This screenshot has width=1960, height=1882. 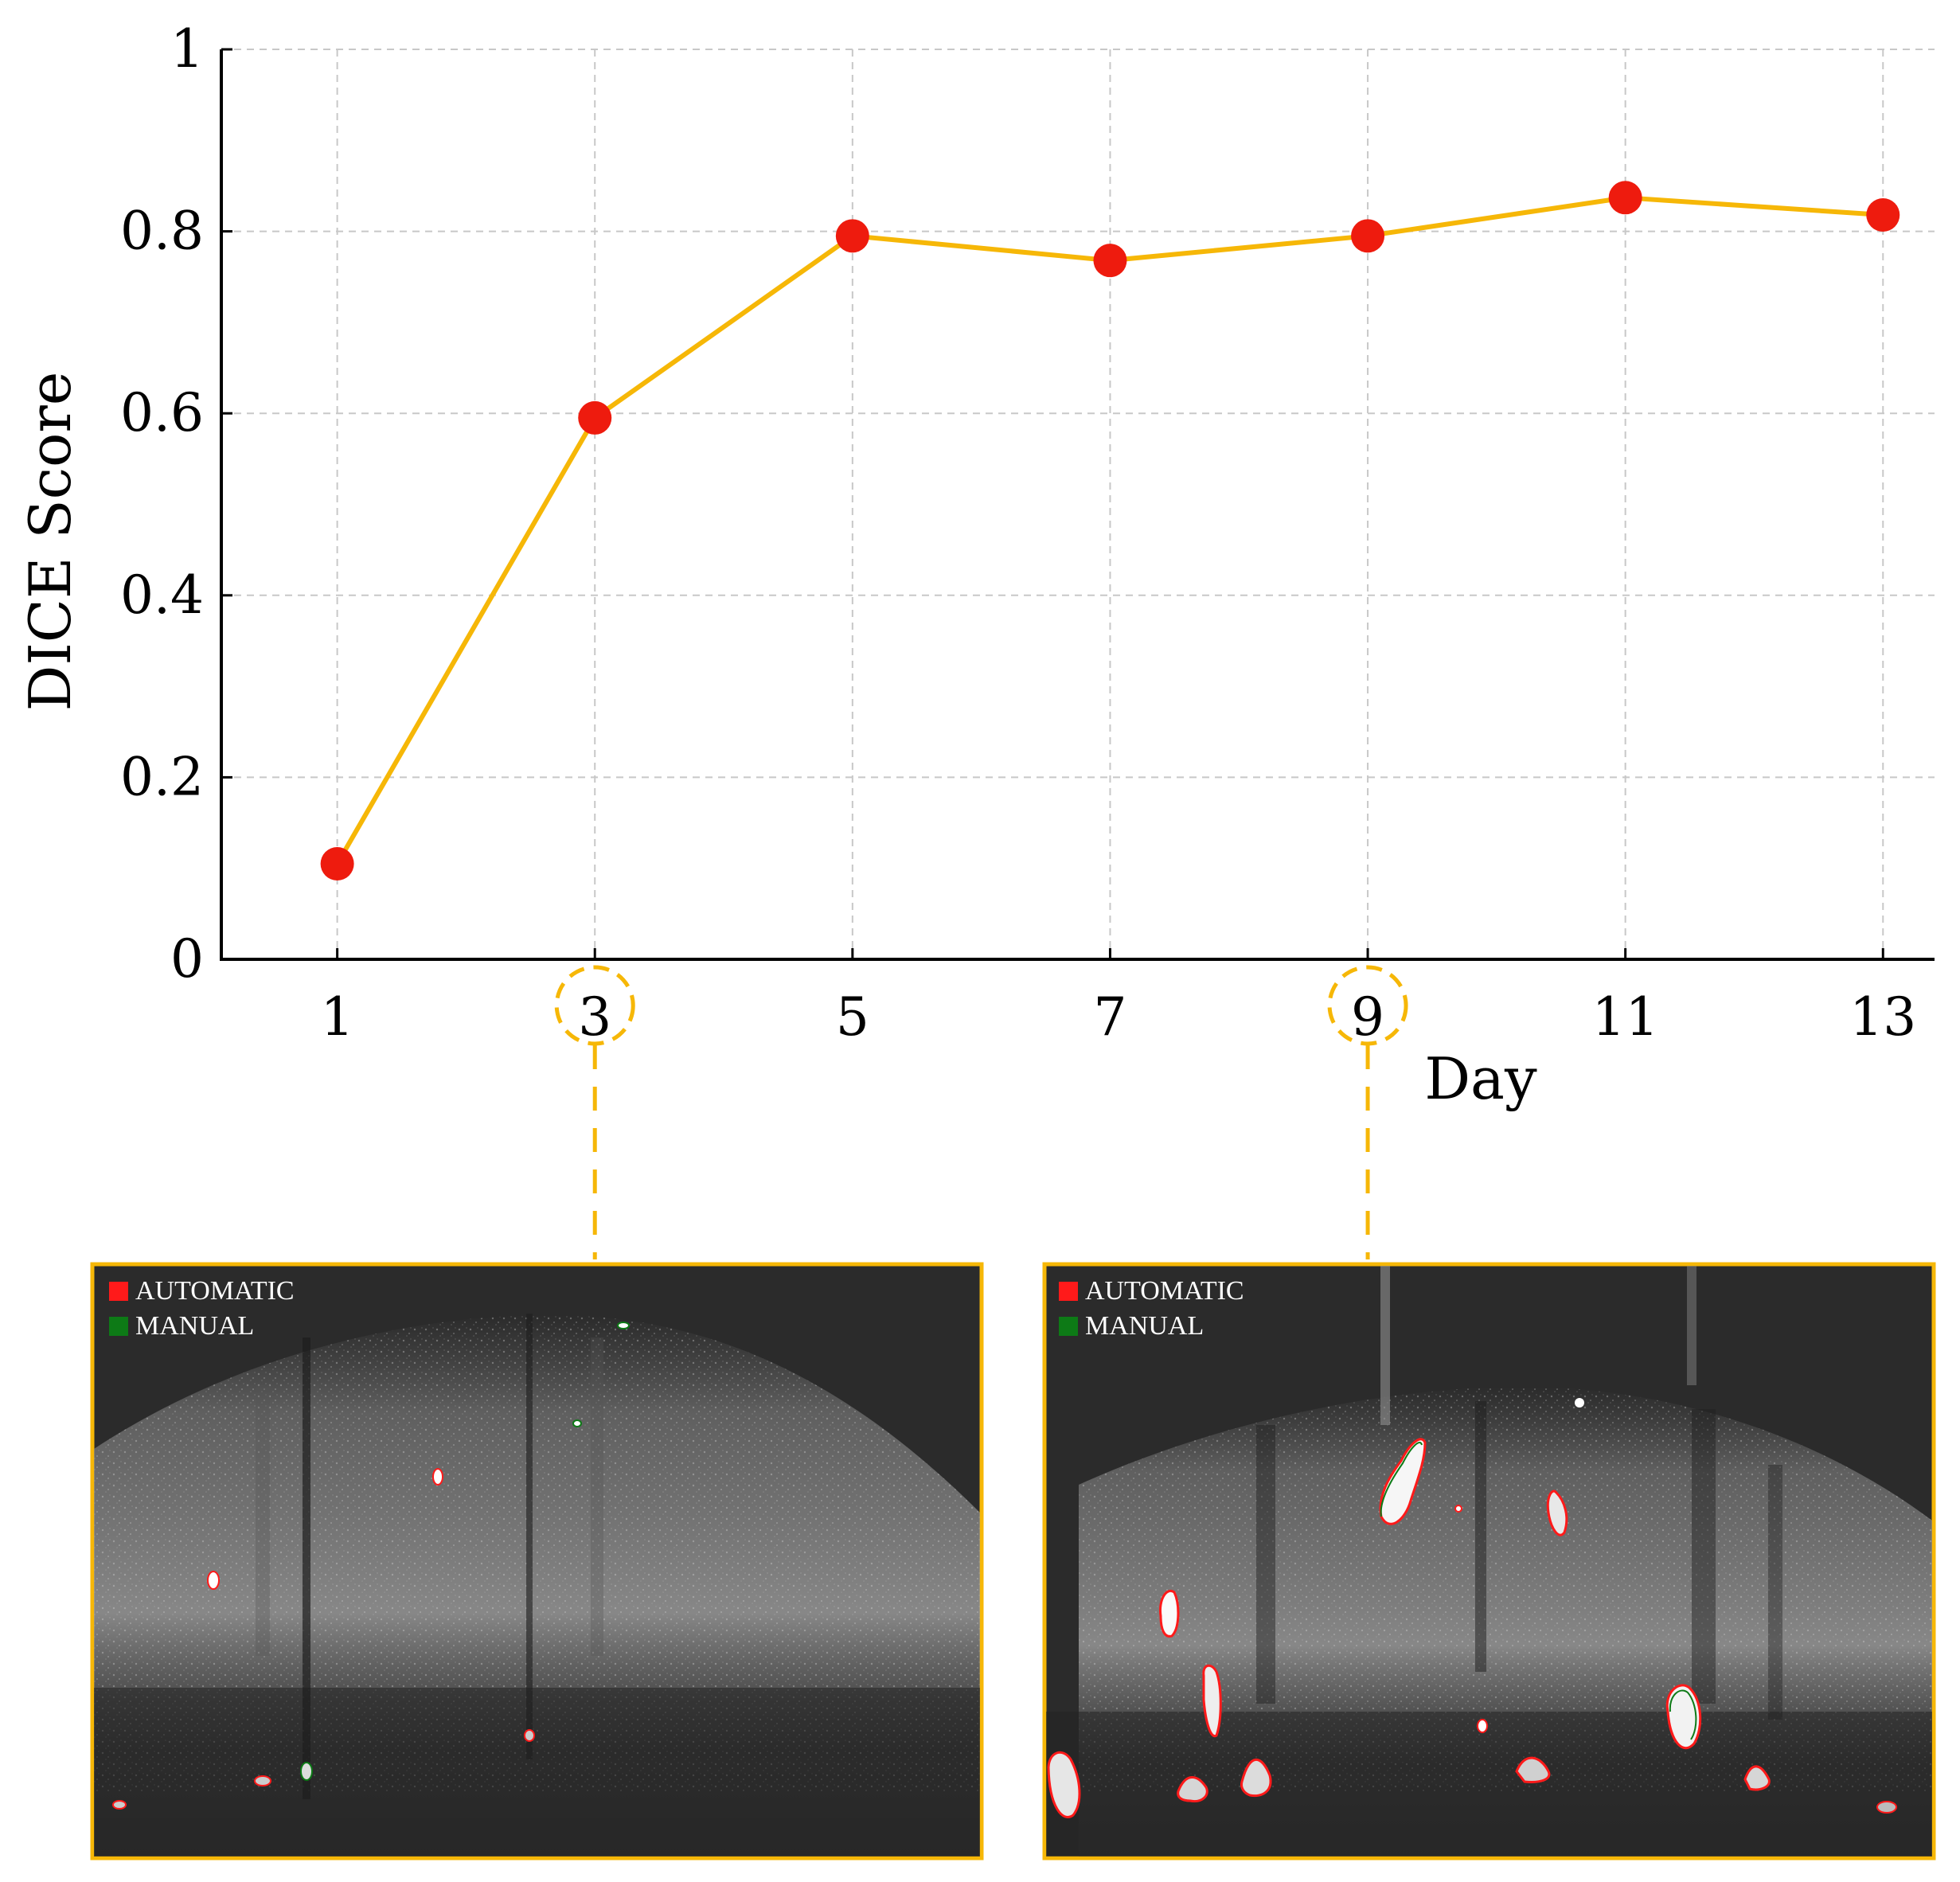 What do you see at coordinates (1579, 1403) in the screenshot?
I see `bright-spot` at bounding box center [1579, 1403].